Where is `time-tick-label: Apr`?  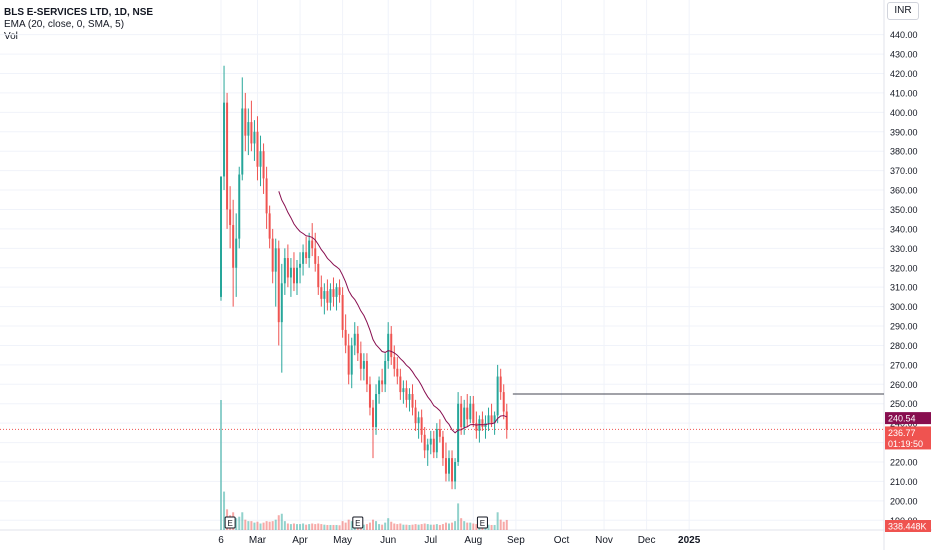 time-tick-label: Apr is located at coordinates (300, 540).